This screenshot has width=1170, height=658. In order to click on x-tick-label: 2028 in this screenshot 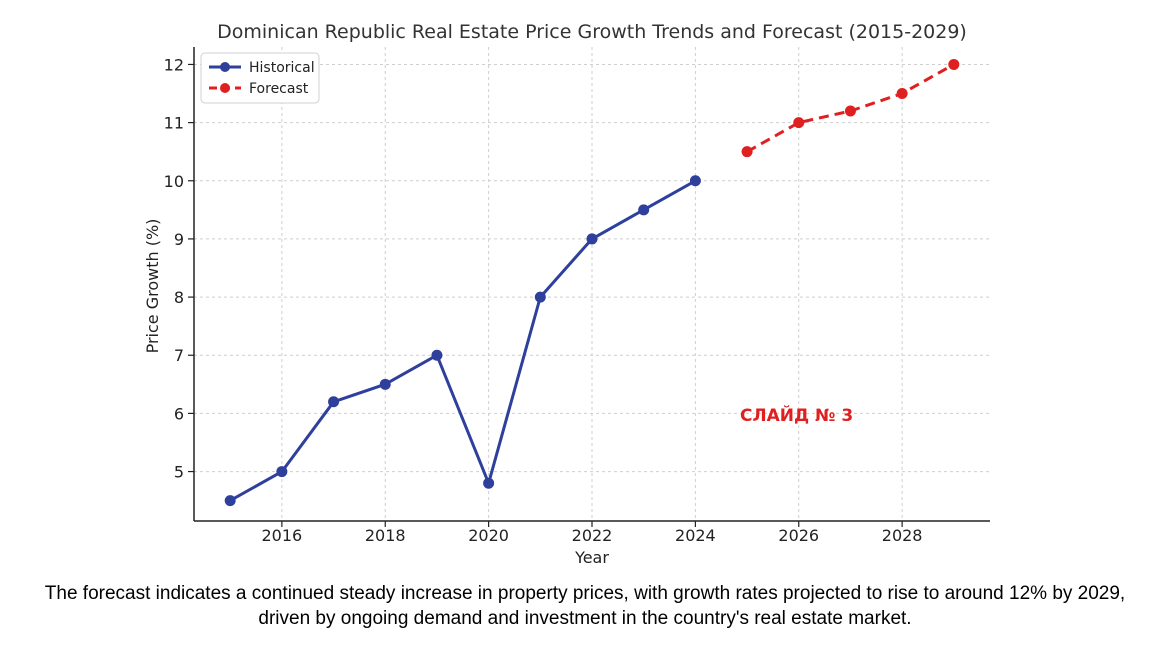, I will do `click(902, 535)`.